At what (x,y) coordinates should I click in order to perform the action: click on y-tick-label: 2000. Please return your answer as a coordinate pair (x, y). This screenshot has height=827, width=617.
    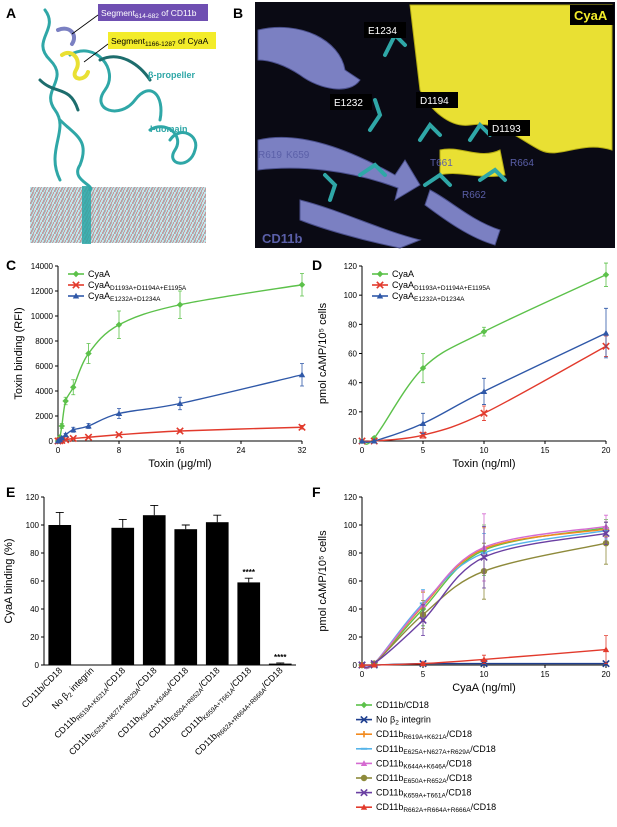
    Looking at the image, I should click on (44, 416).